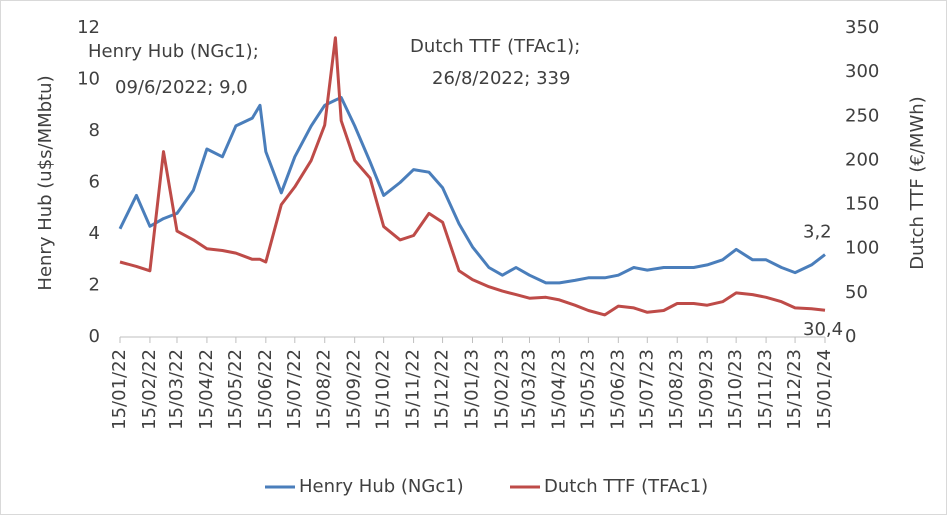 The image size is (947, 515). Describe the element at coordinates (173, 51) in the screenshot. I see `annotation: Henry Hub (NGc1);` at that location.